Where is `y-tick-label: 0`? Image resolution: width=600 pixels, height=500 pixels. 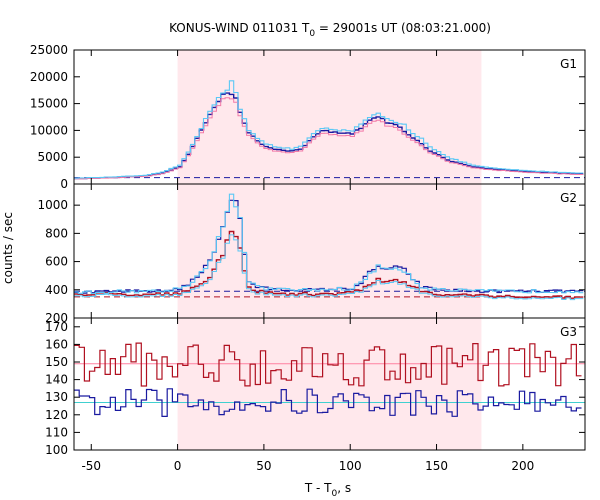
y-tick-label: 0 is located at coordinates (64, 184).